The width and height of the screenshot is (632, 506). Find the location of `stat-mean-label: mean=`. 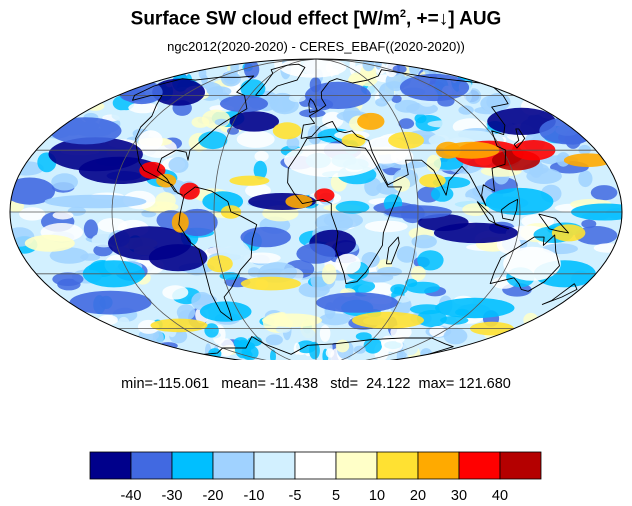

stat-mean-label: mean= is located at coordinates (243, 384).